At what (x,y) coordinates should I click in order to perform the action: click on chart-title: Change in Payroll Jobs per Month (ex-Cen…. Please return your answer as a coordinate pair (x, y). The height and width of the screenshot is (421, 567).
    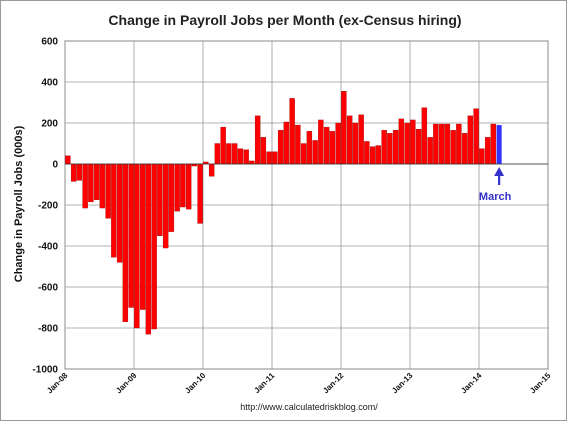
    Looking at the image, I should click on (284, 20).